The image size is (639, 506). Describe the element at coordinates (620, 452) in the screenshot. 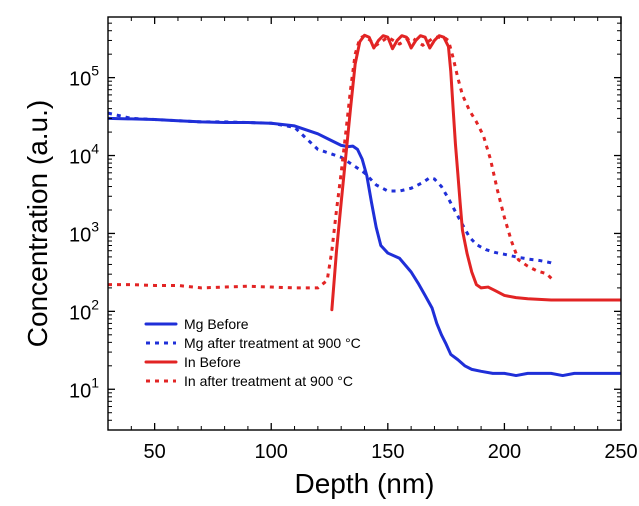

I see `x-tick-label: 250` at that location.